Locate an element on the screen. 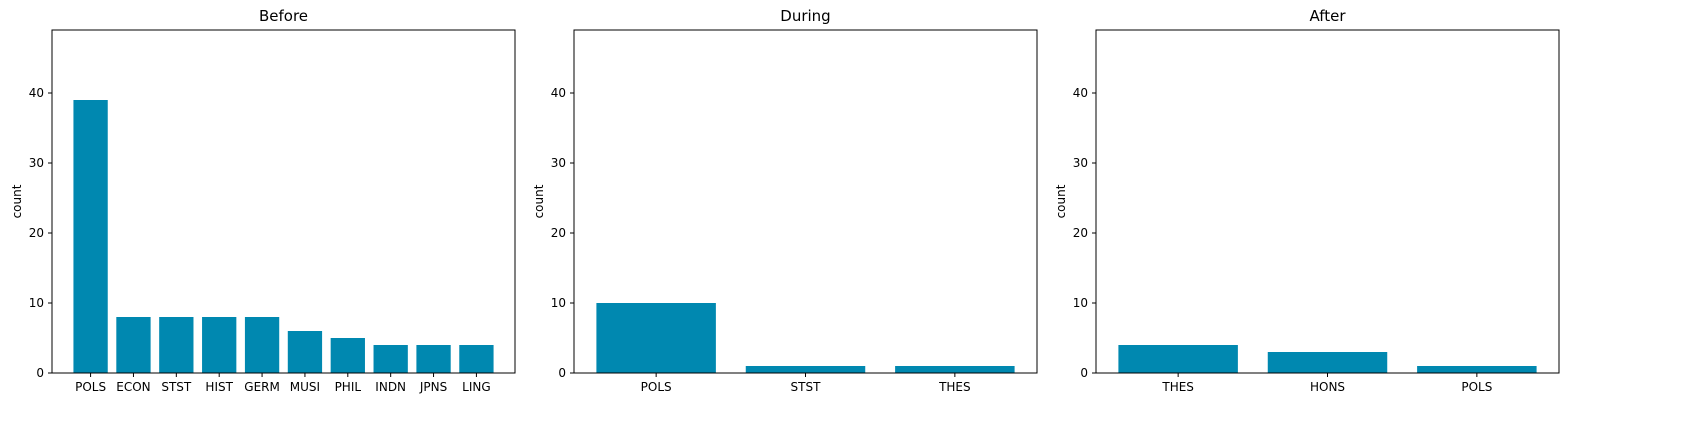 The width and height of the screenshot is (1686, 435). x-tick-label: LING is located at coordinates (476, 387).